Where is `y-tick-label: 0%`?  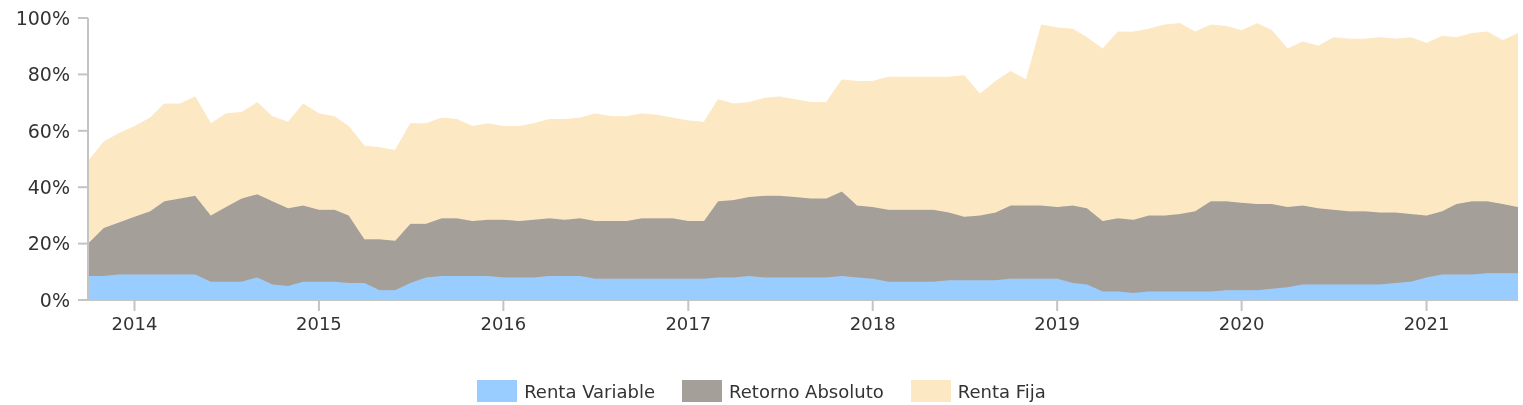
y-tick-label: 0% is located at coordinates (54, 299).